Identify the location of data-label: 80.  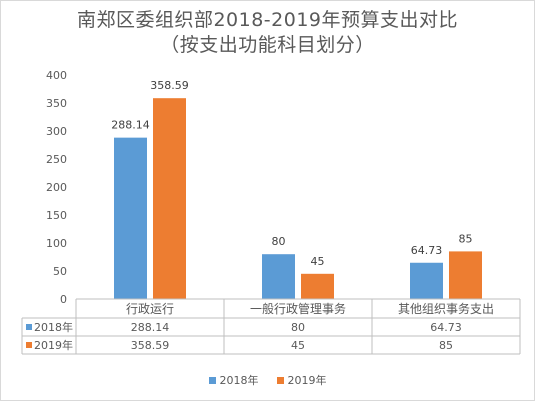
(279, 241).